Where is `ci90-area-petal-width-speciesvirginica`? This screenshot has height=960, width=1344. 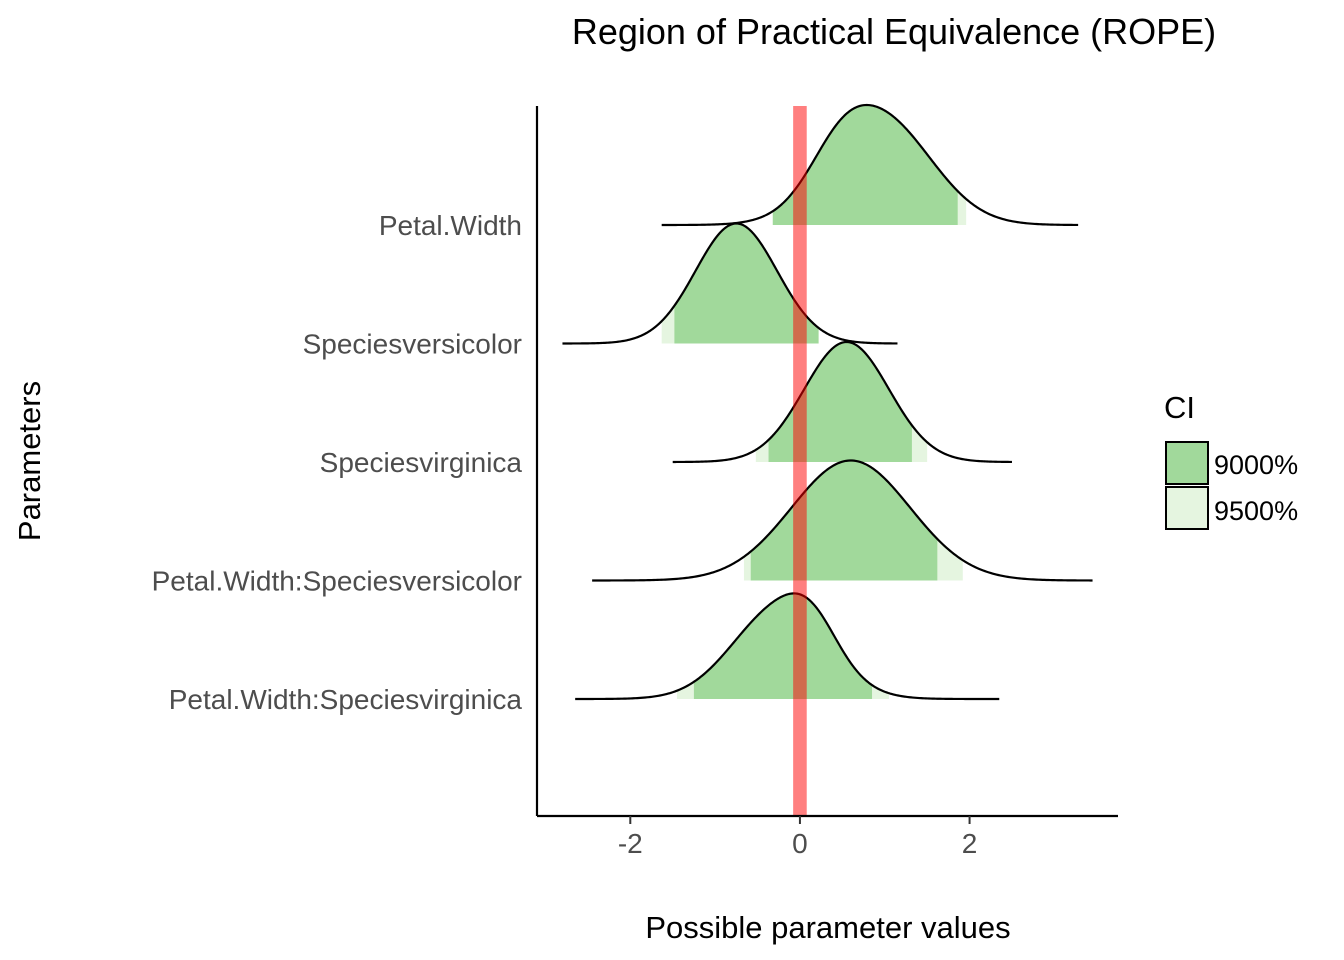
ci90-area-petal-width-speciesvirginica is located at coordinates (783, 646).